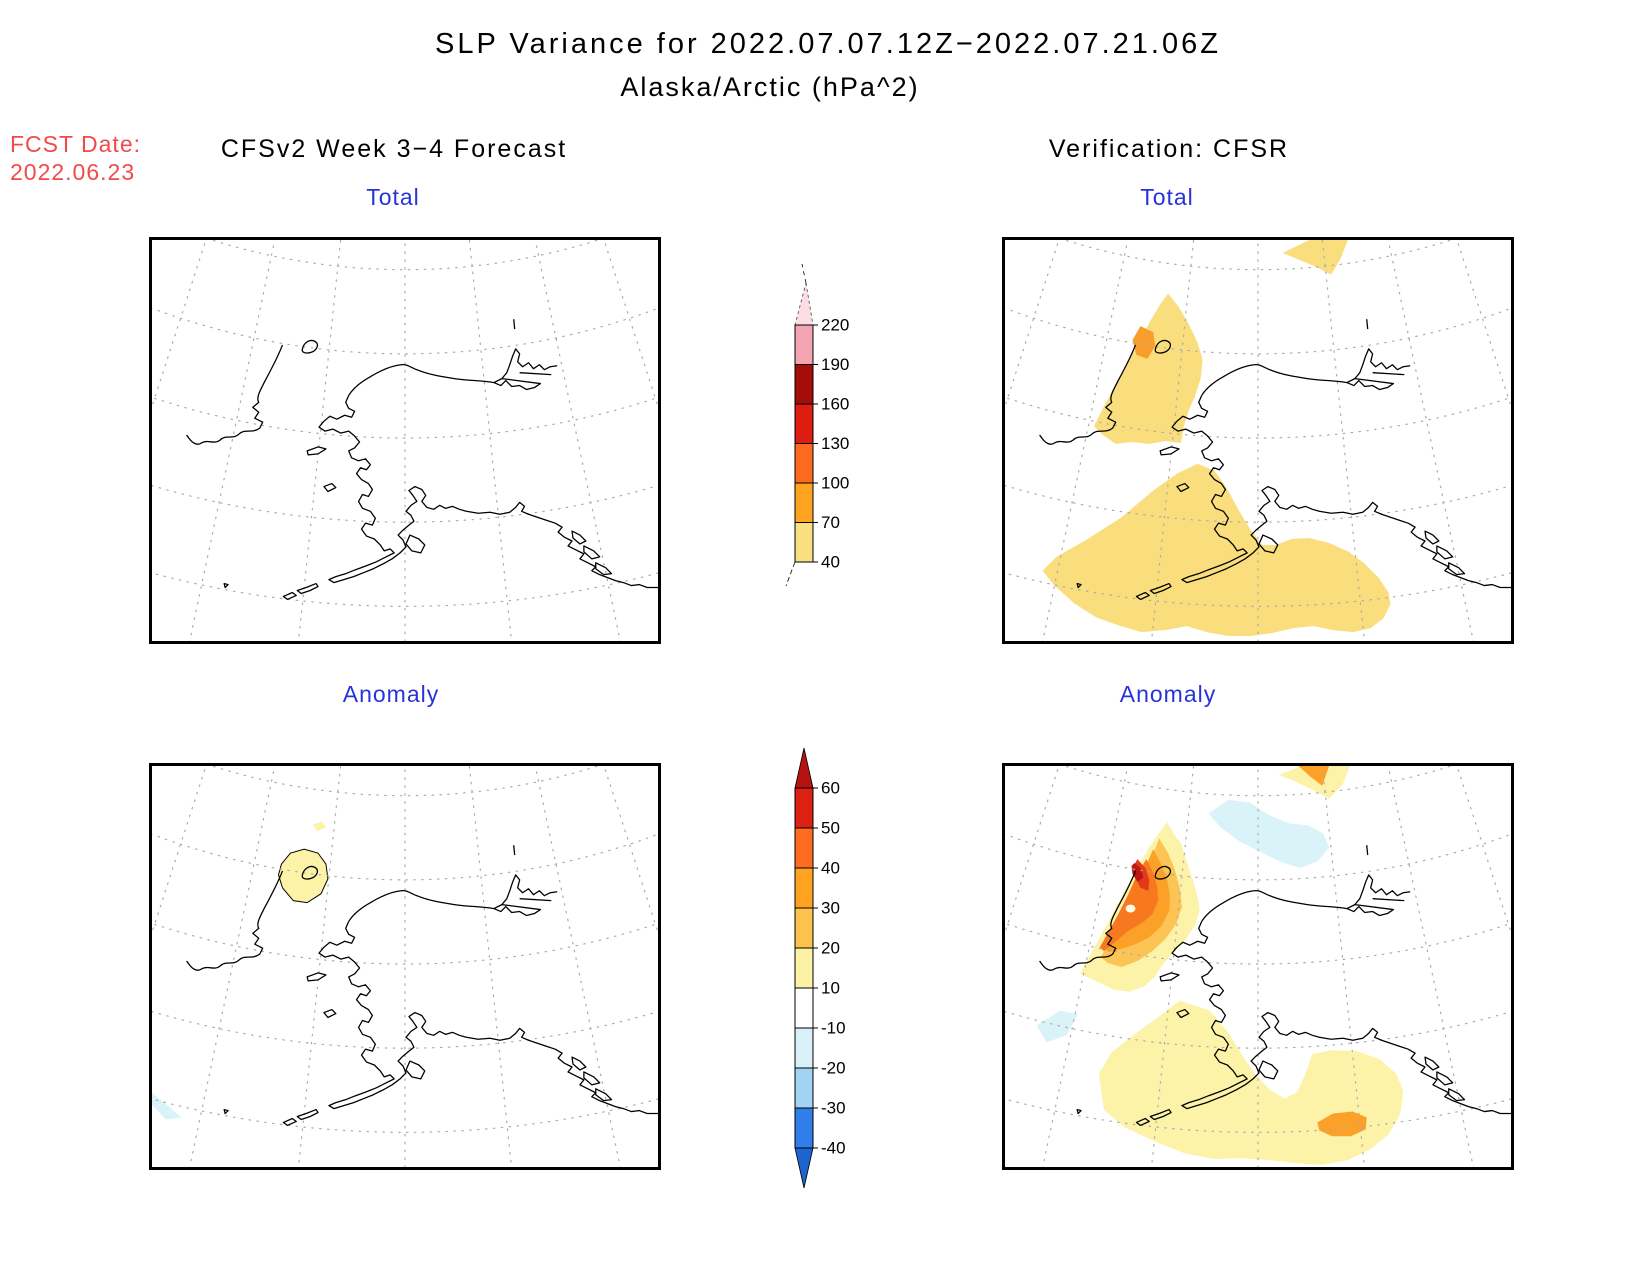 The image size is (1650, 1275). I want to click on shade-anom-west-cyan, so click(1057, 1026).